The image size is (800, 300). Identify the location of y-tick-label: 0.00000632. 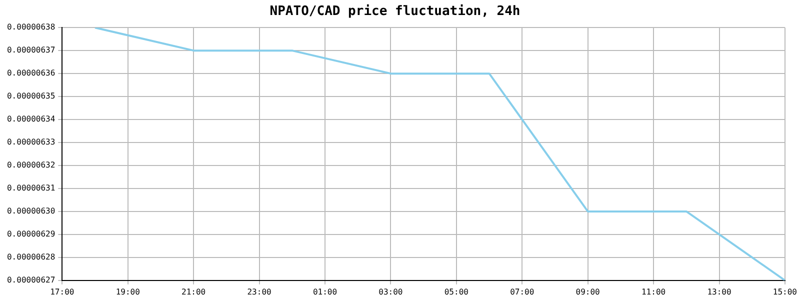
(31, 165).